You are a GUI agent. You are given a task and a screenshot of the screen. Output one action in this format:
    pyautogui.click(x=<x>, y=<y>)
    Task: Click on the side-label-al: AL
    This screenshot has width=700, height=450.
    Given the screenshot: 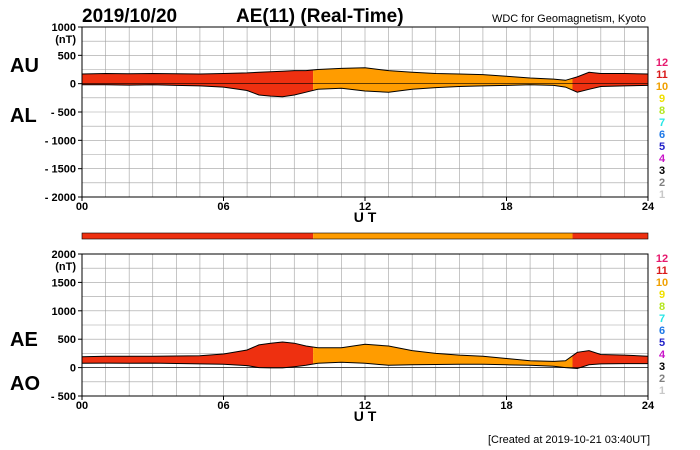 What is the action you would take?
    pyautogui.click(x=23, y=116)
    